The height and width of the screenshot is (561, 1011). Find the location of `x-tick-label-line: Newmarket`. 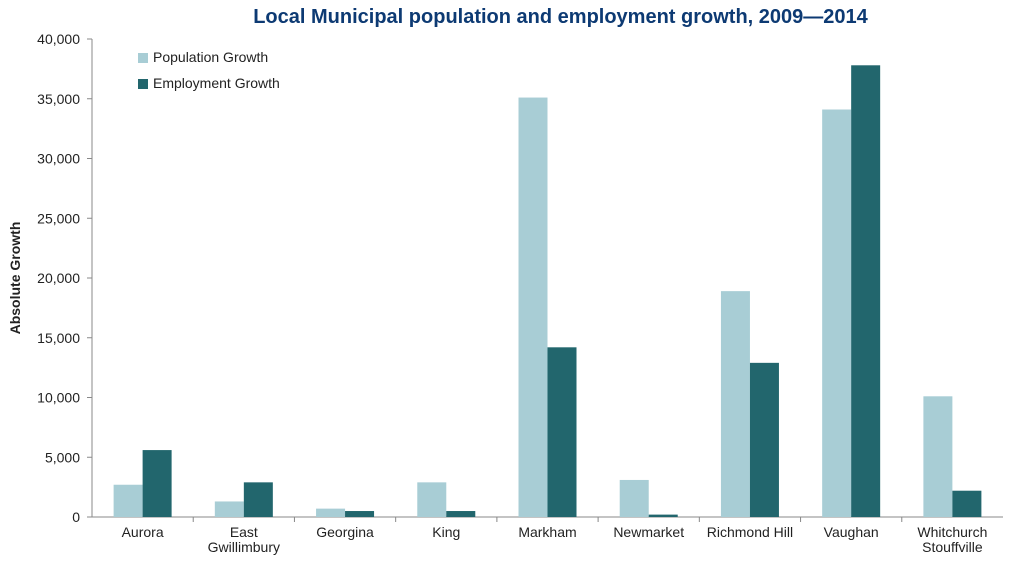

x-tick-label-line: Newmarket is located at coordinates (648, 532).